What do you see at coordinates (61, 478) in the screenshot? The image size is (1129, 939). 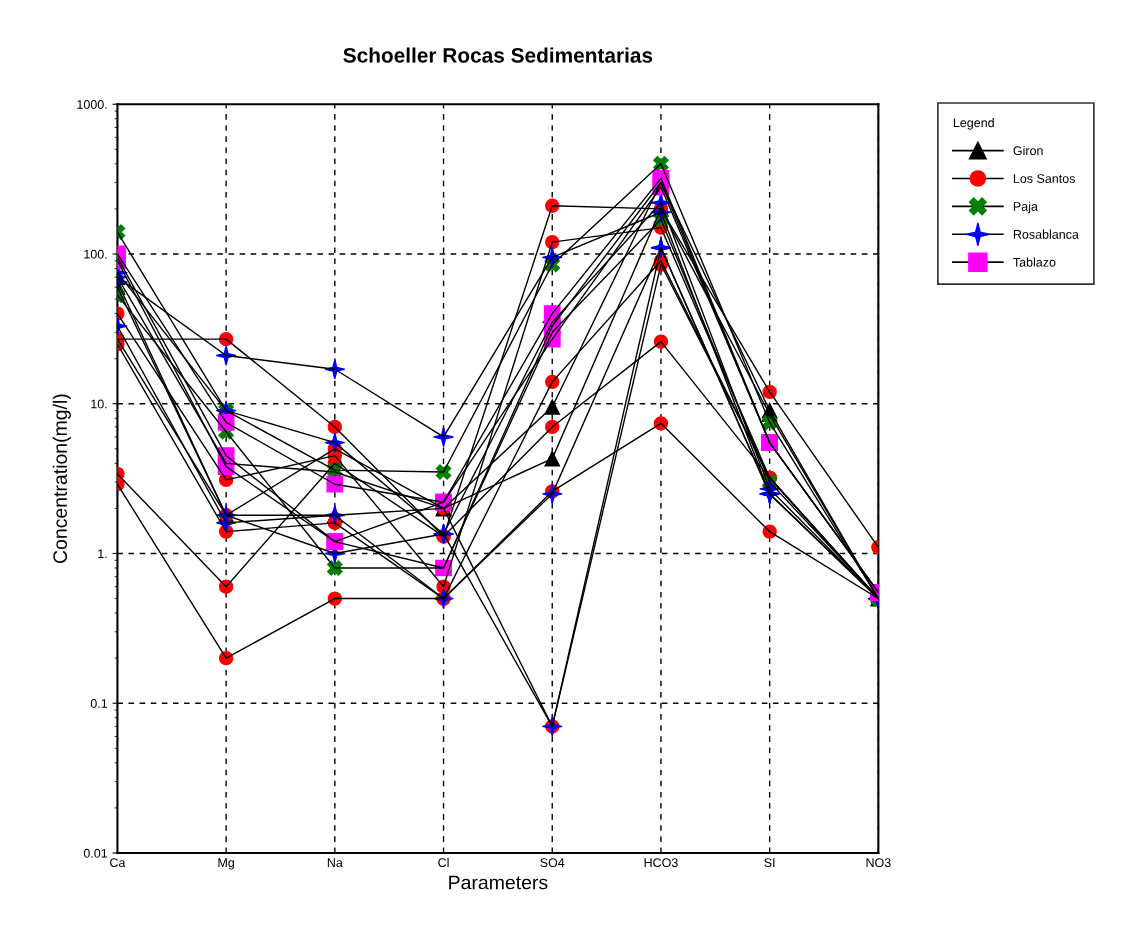 I see `y-axis-title: Concentration(mg/l)` at bounding box center [61, 478].